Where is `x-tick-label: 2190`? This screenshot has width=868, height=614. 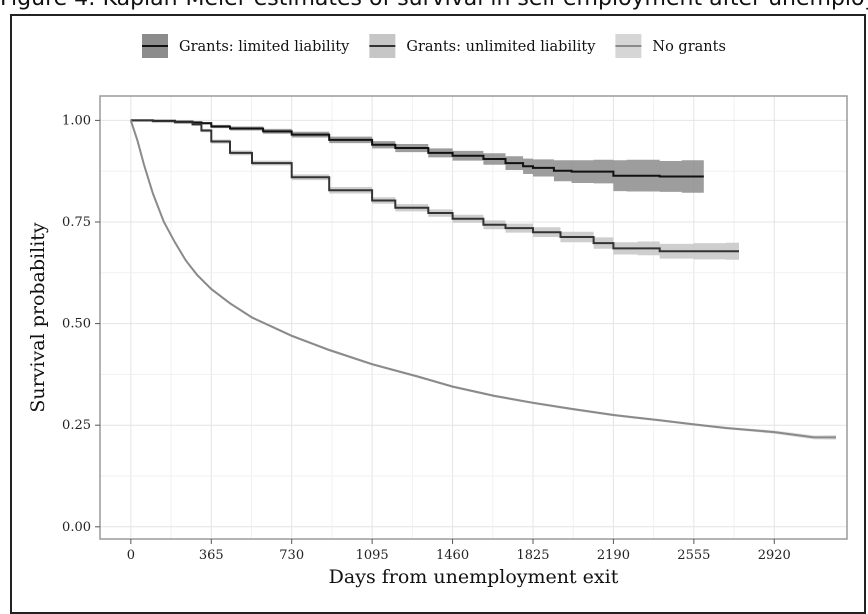
x-tick-label: 2190 is located at coordinates (613, 555).